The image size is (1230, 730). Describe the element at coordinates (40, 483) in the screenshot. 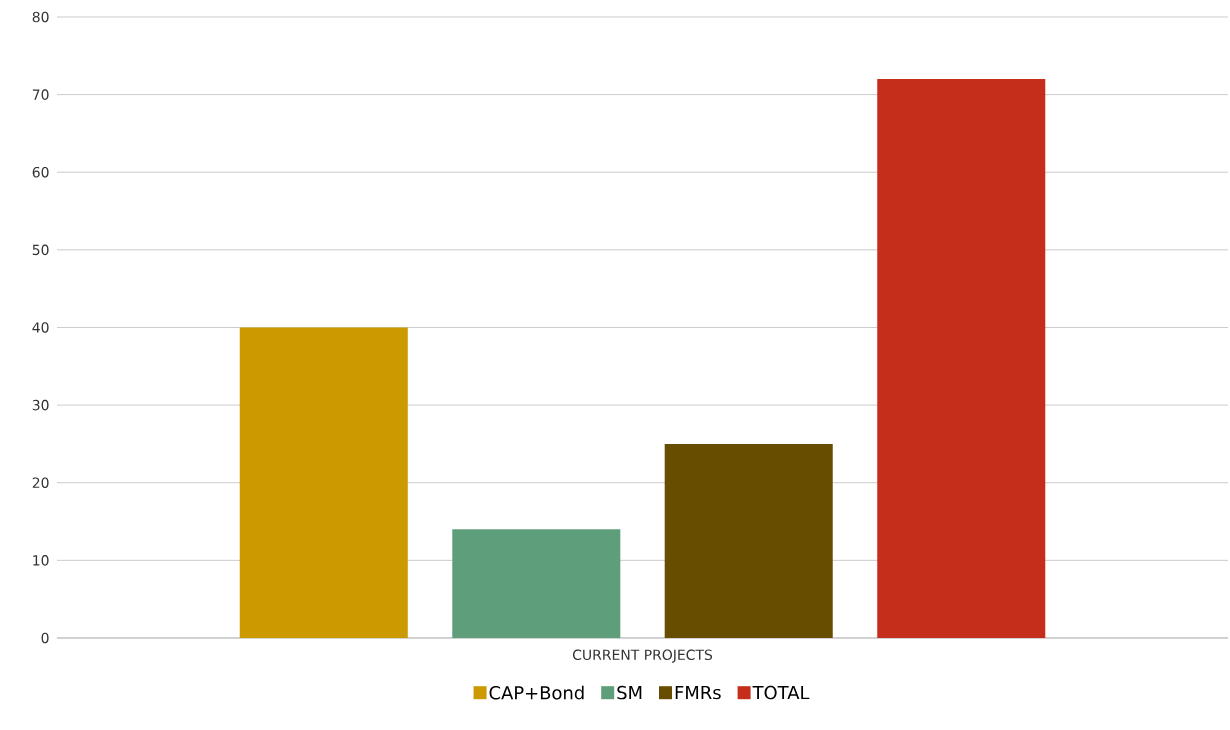

I see `y-tick-label: 20` at that location.